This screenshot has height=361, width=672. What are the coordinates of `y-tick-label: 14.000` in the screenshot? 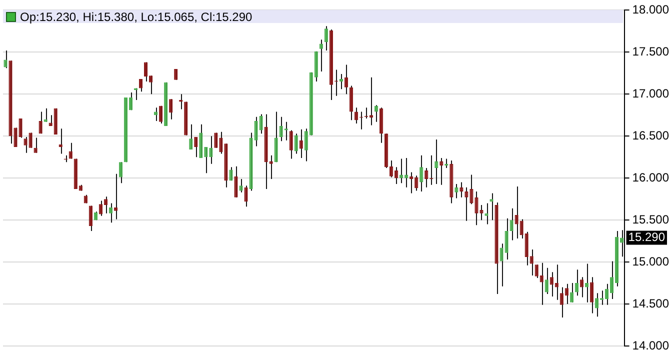 It's located at (651, 345).